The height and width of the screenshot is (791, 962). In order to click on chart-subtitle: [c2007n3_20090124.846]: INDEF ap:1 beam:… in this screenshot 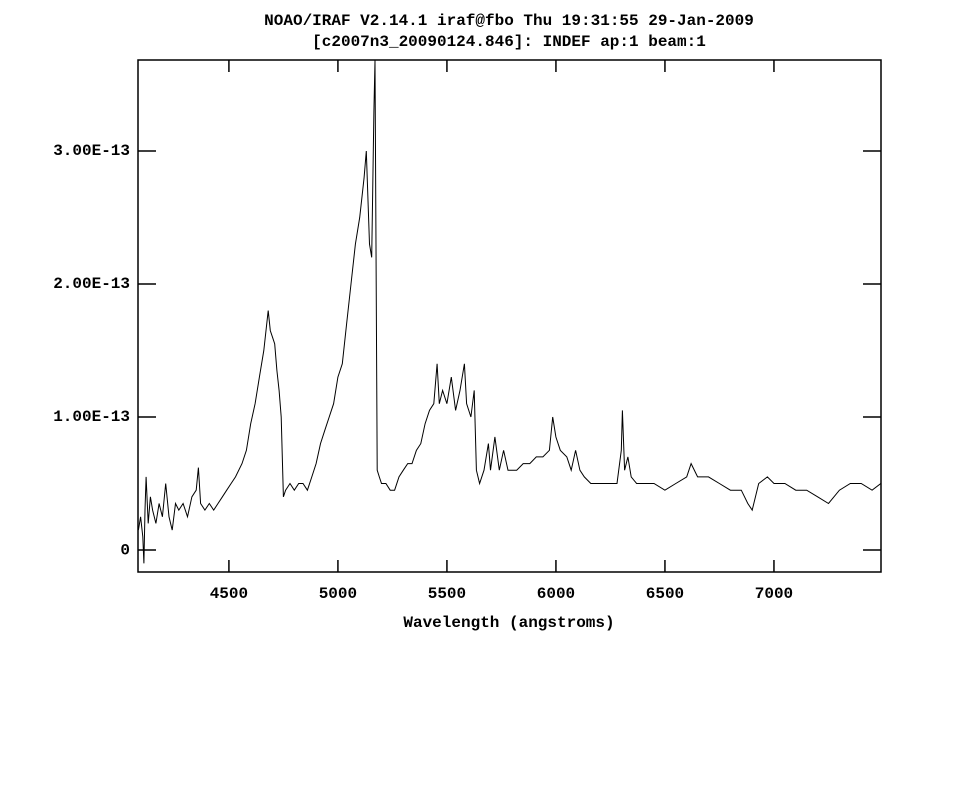, I will do `click(509, 42)`.